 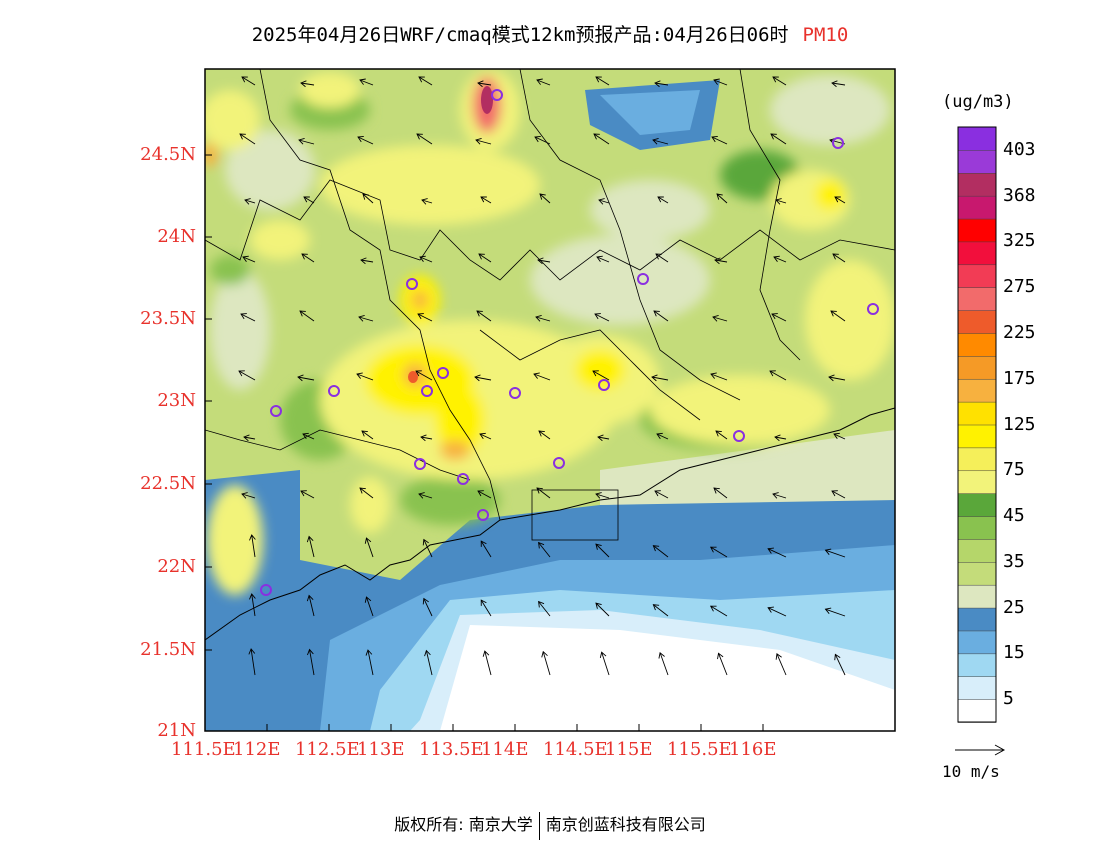 I want to click on copyright-text: 版权所有: 南京大学, so click(x=463, y=824).